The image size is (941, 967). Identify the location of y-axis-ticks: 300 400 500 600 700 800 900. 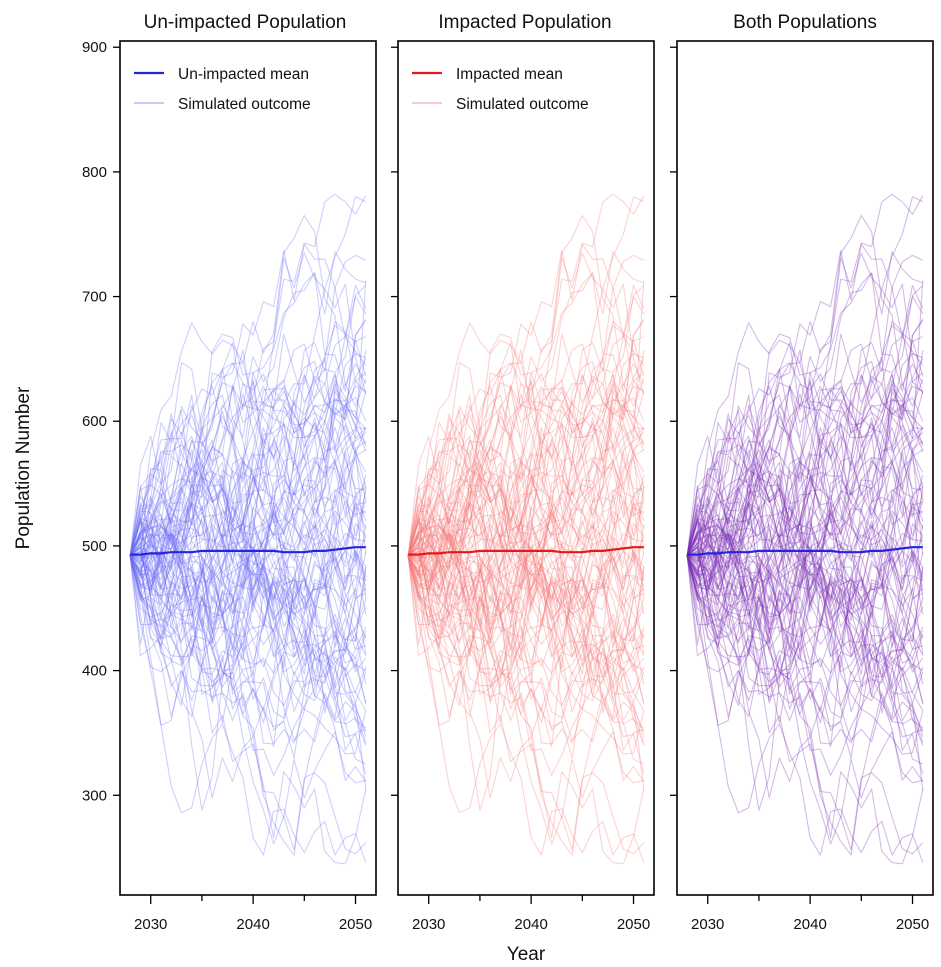
(101, 421).